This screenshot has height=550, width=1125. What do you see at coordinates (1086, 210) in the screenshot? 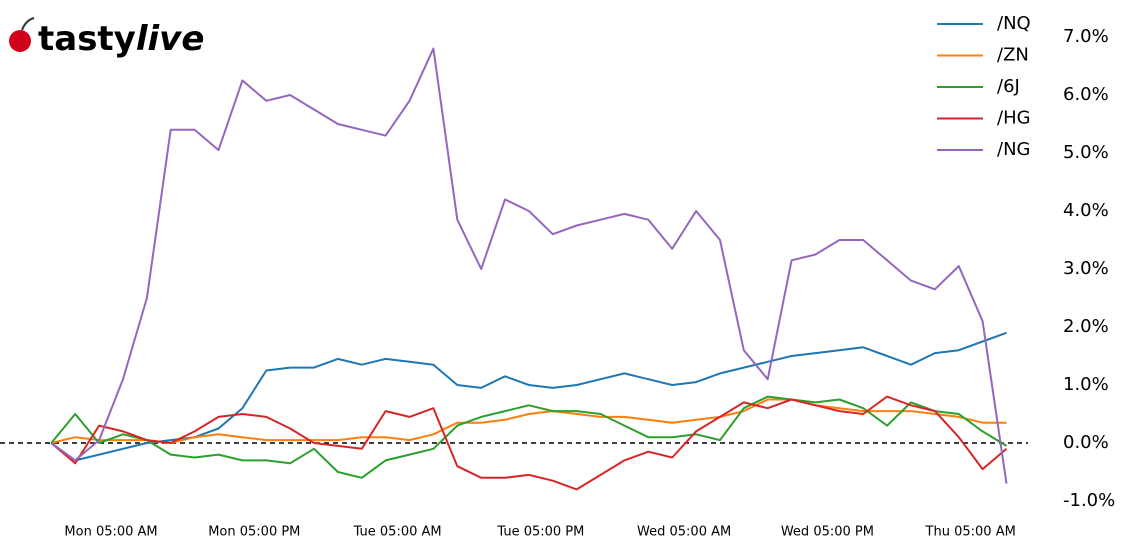
I see `y-tick-label: 4.0%` at bounding box center [1086, 210].